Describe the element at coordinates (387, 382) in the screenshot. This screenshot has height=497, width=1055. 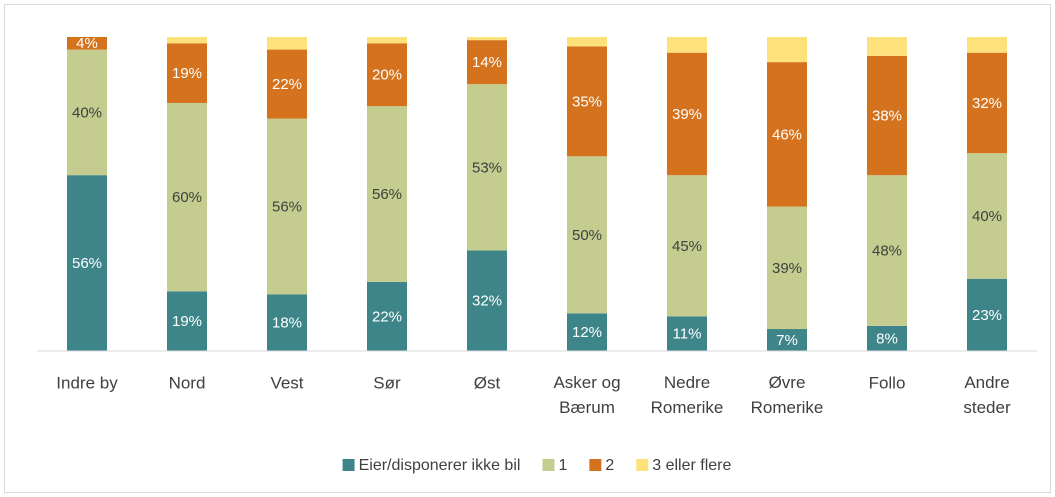
I see `x-tick-label: Sør` at that location.